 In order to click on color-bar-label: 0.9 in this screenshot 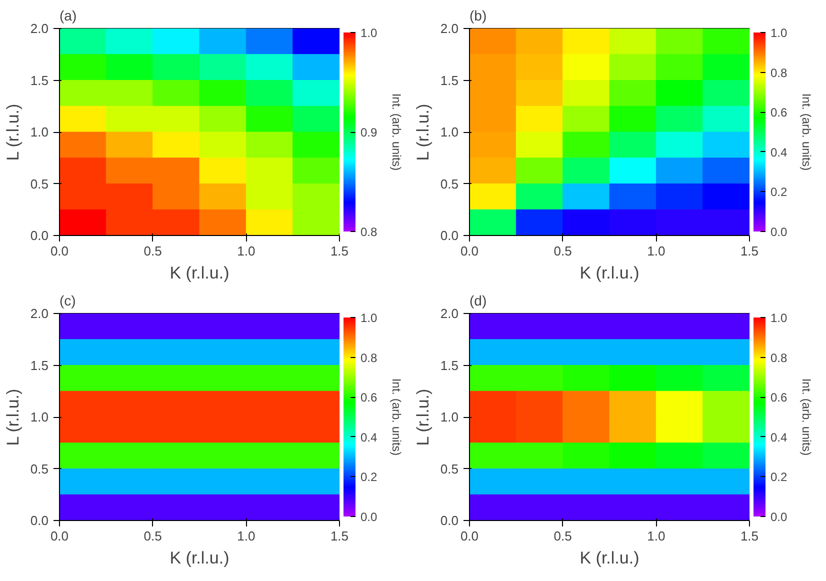, I will do `click(369, 133)`.